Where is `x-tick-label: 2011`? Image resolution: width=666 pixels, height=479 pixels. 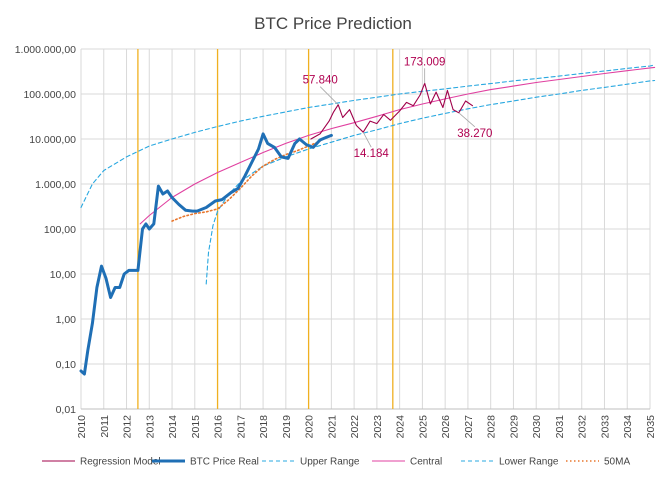
x-tick-label: 2011 is located at coordinates (105, 426).